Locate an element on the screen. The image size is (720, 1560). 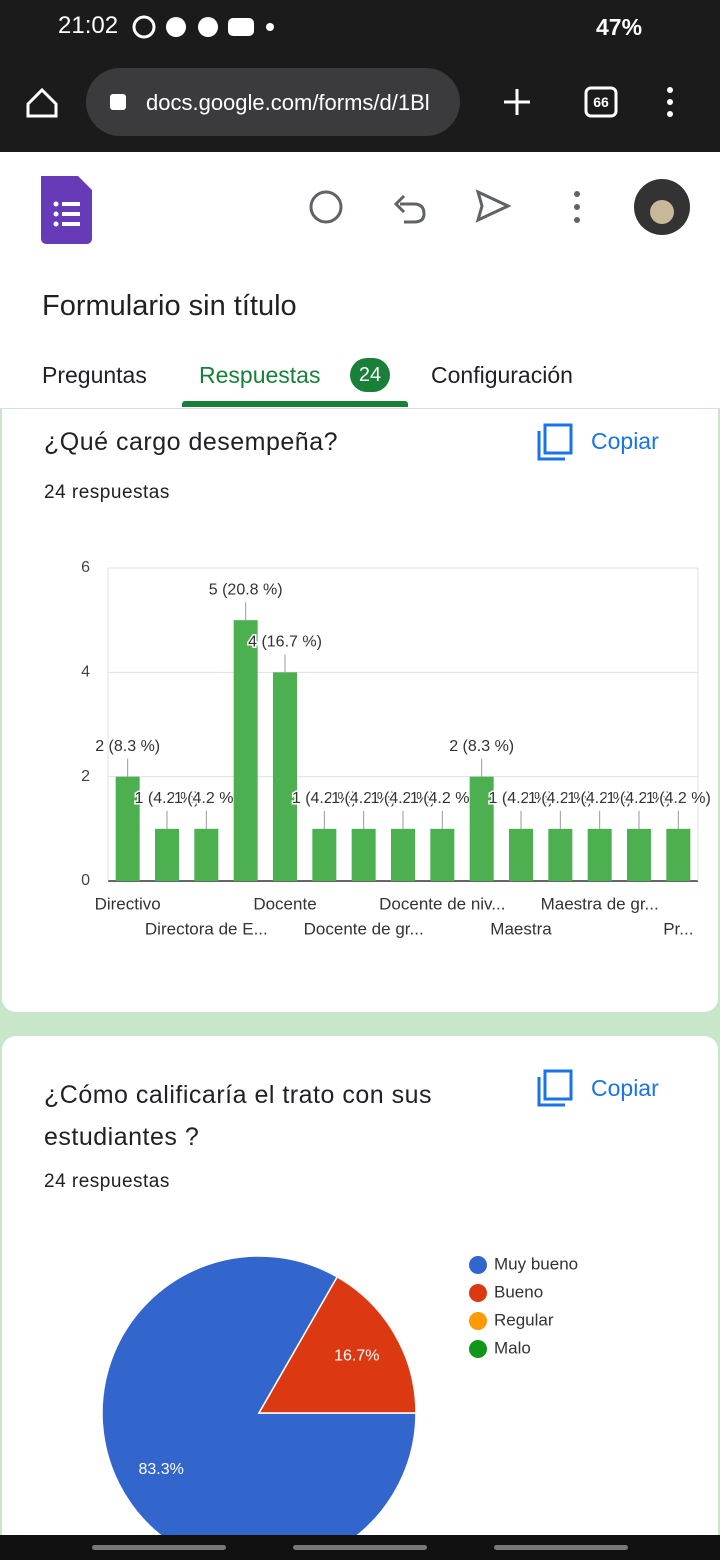
pie-chart: 83.3% Muy bueno 16.7% Bueno Regular Malo is located at coordinates (339, 1394).